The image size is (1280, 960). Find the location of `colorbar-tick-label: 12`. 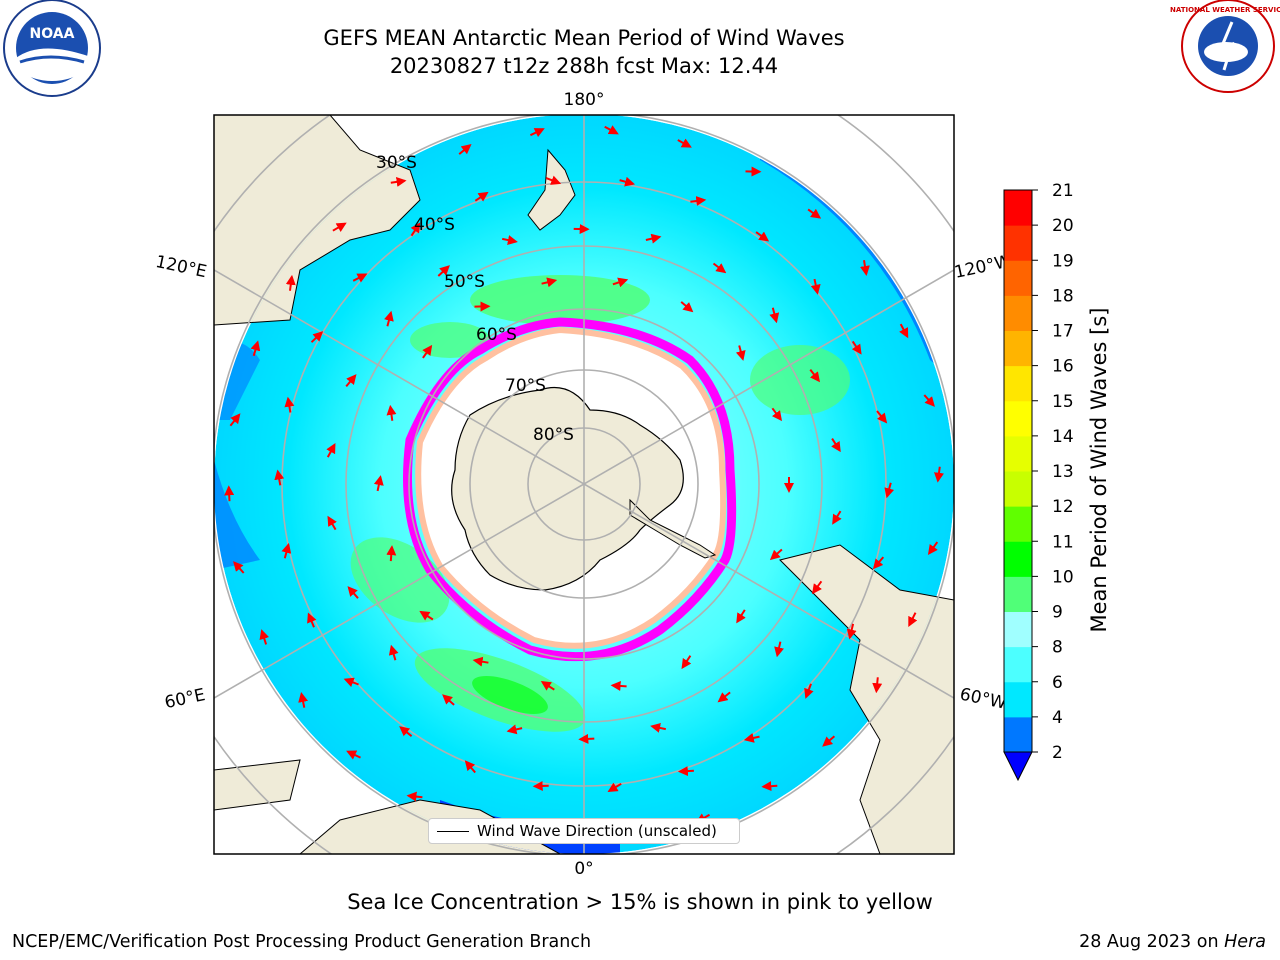

colorbar-tick-label: 12 is located at coordinates (1063, 507).